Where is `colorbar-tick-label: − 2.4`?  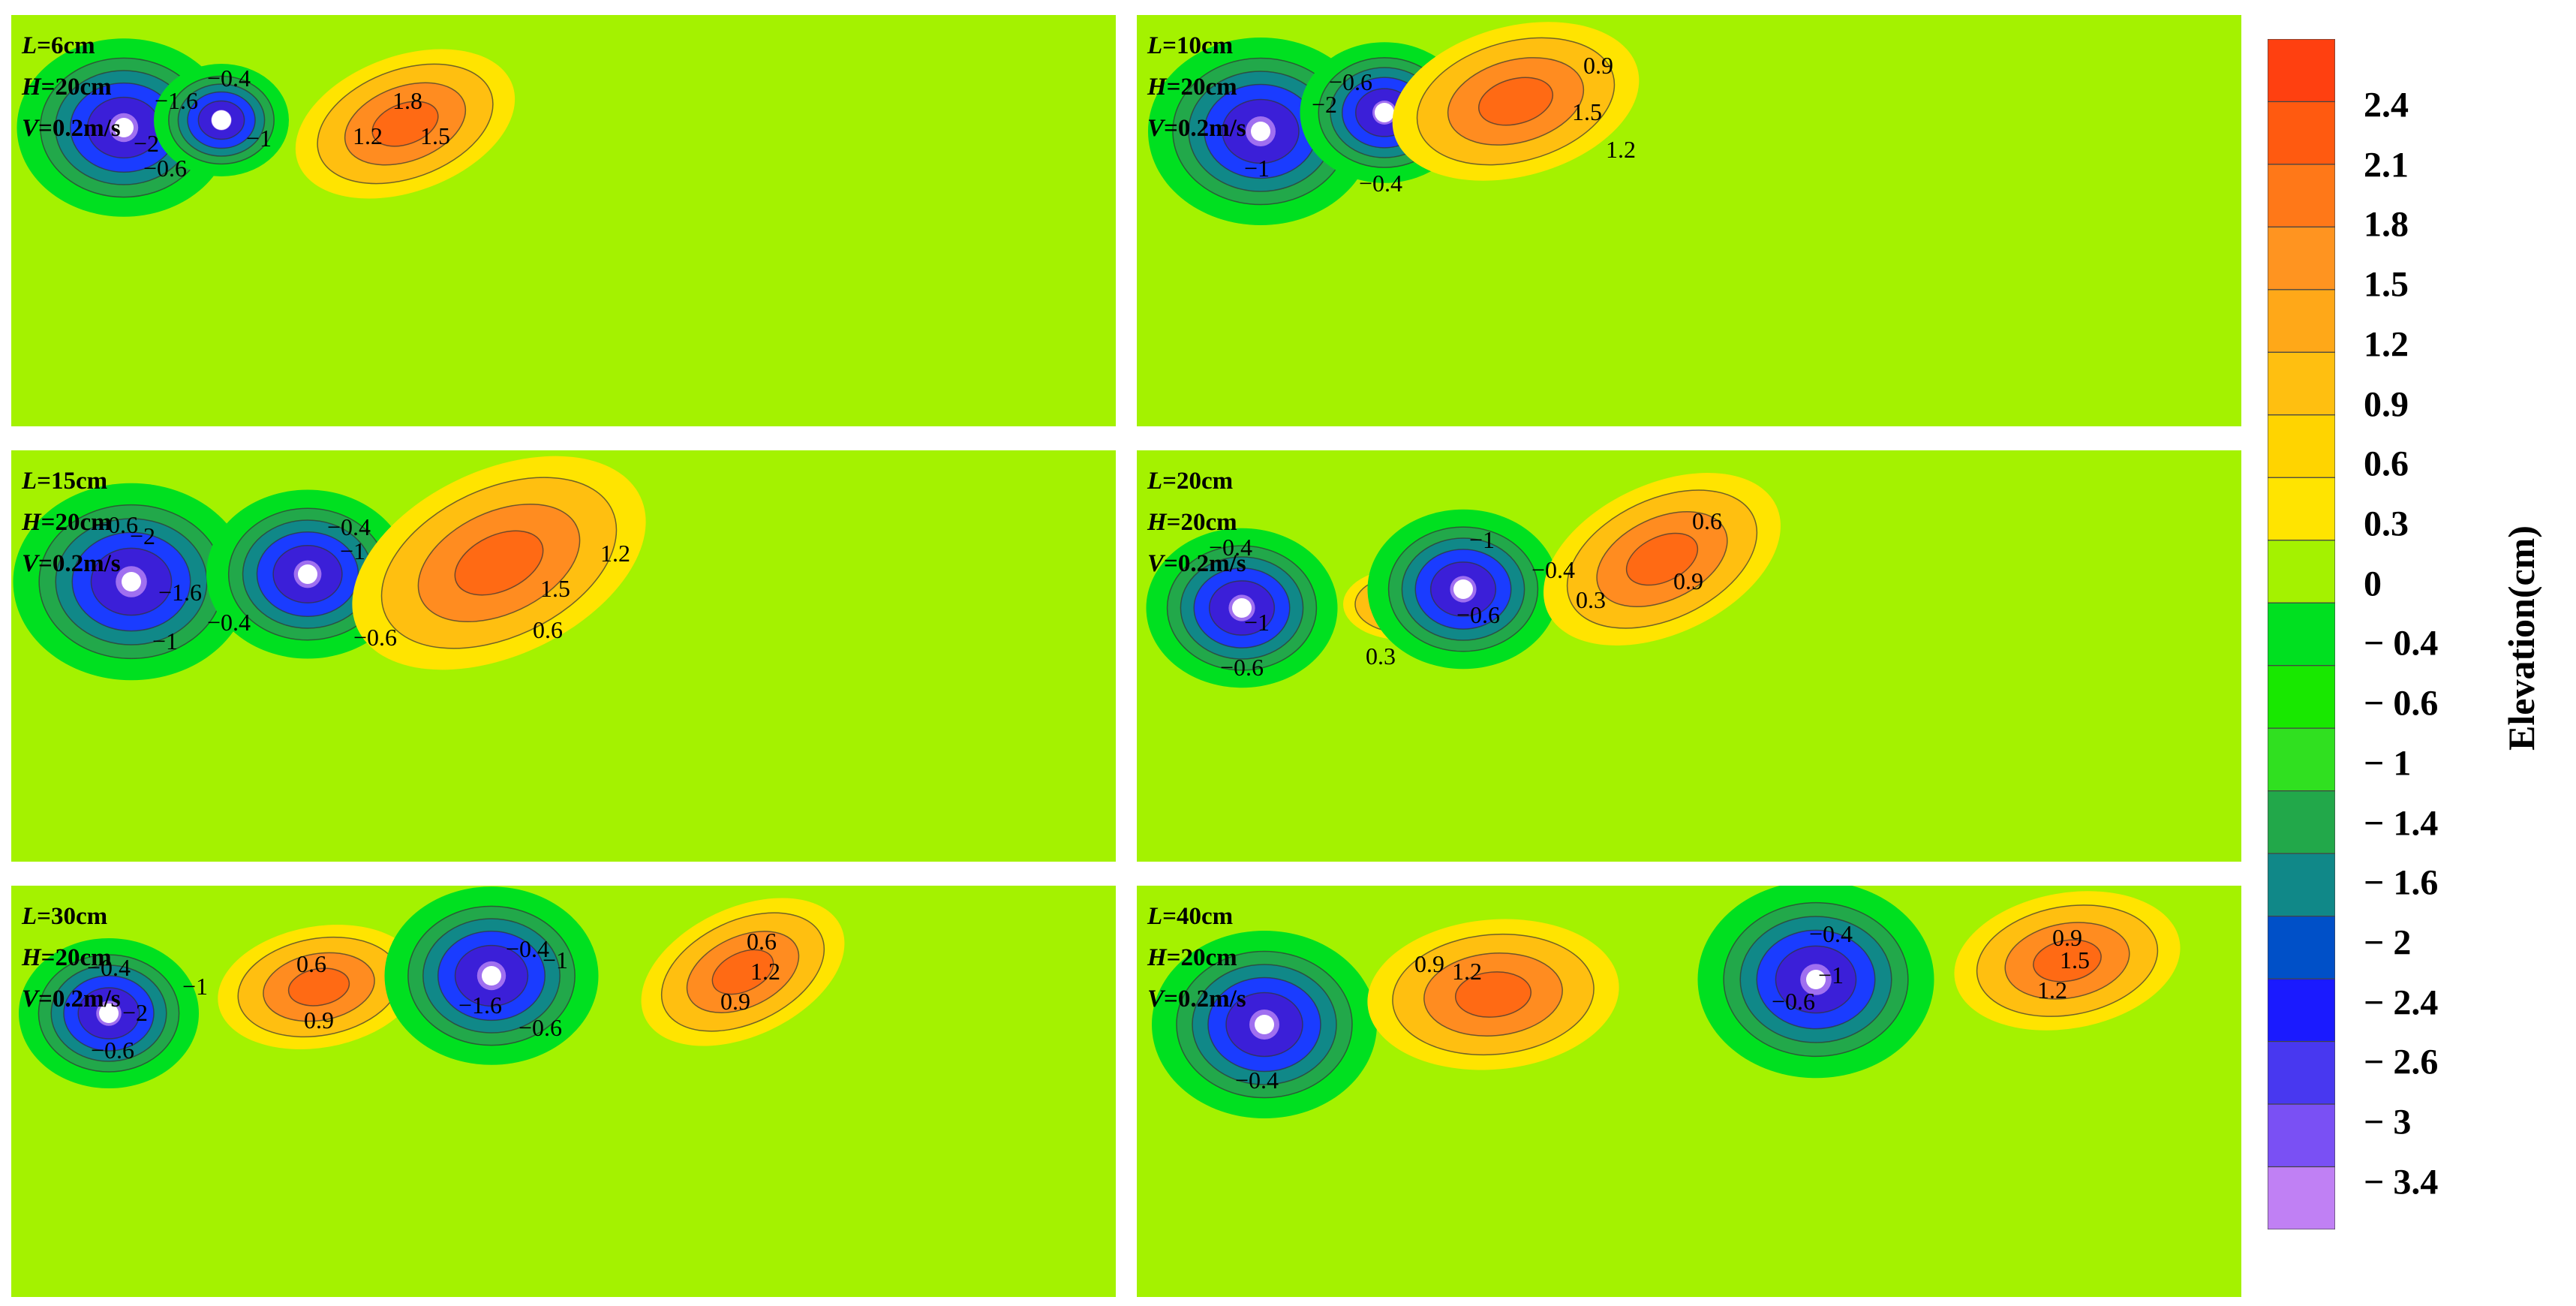 colorbar-tick-label: − 2.4 is located at coordinates (2401, 1003).